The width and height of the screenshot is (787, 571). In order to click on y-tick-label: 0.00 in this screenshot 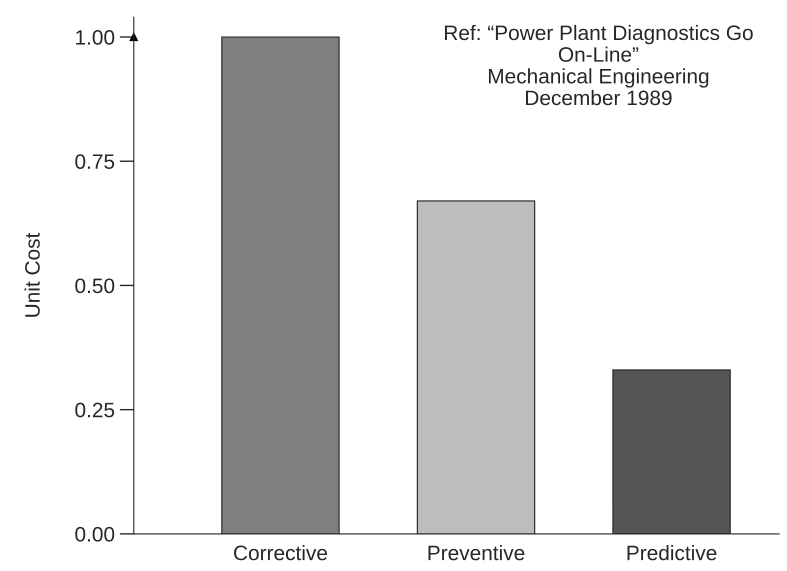, I will do `click(94, 534)`.